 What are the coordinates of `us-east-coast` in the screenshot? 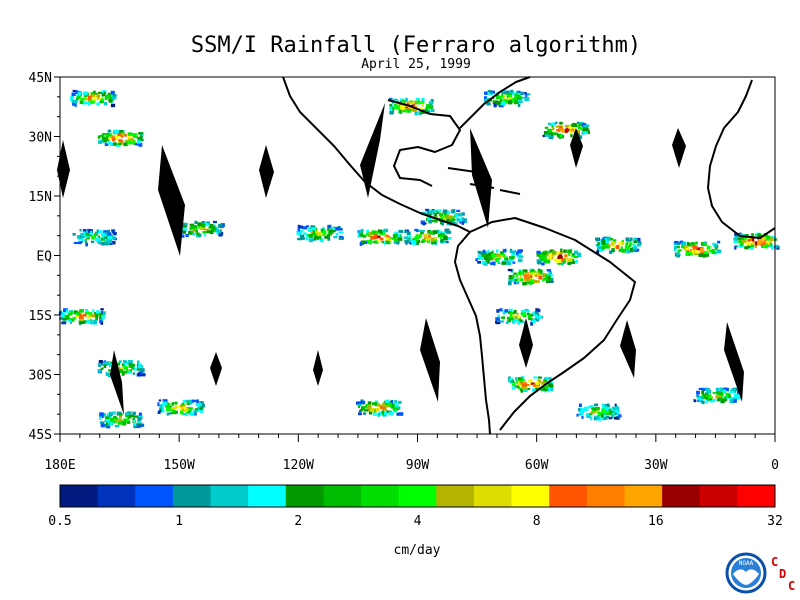 It's located at (495, 102).